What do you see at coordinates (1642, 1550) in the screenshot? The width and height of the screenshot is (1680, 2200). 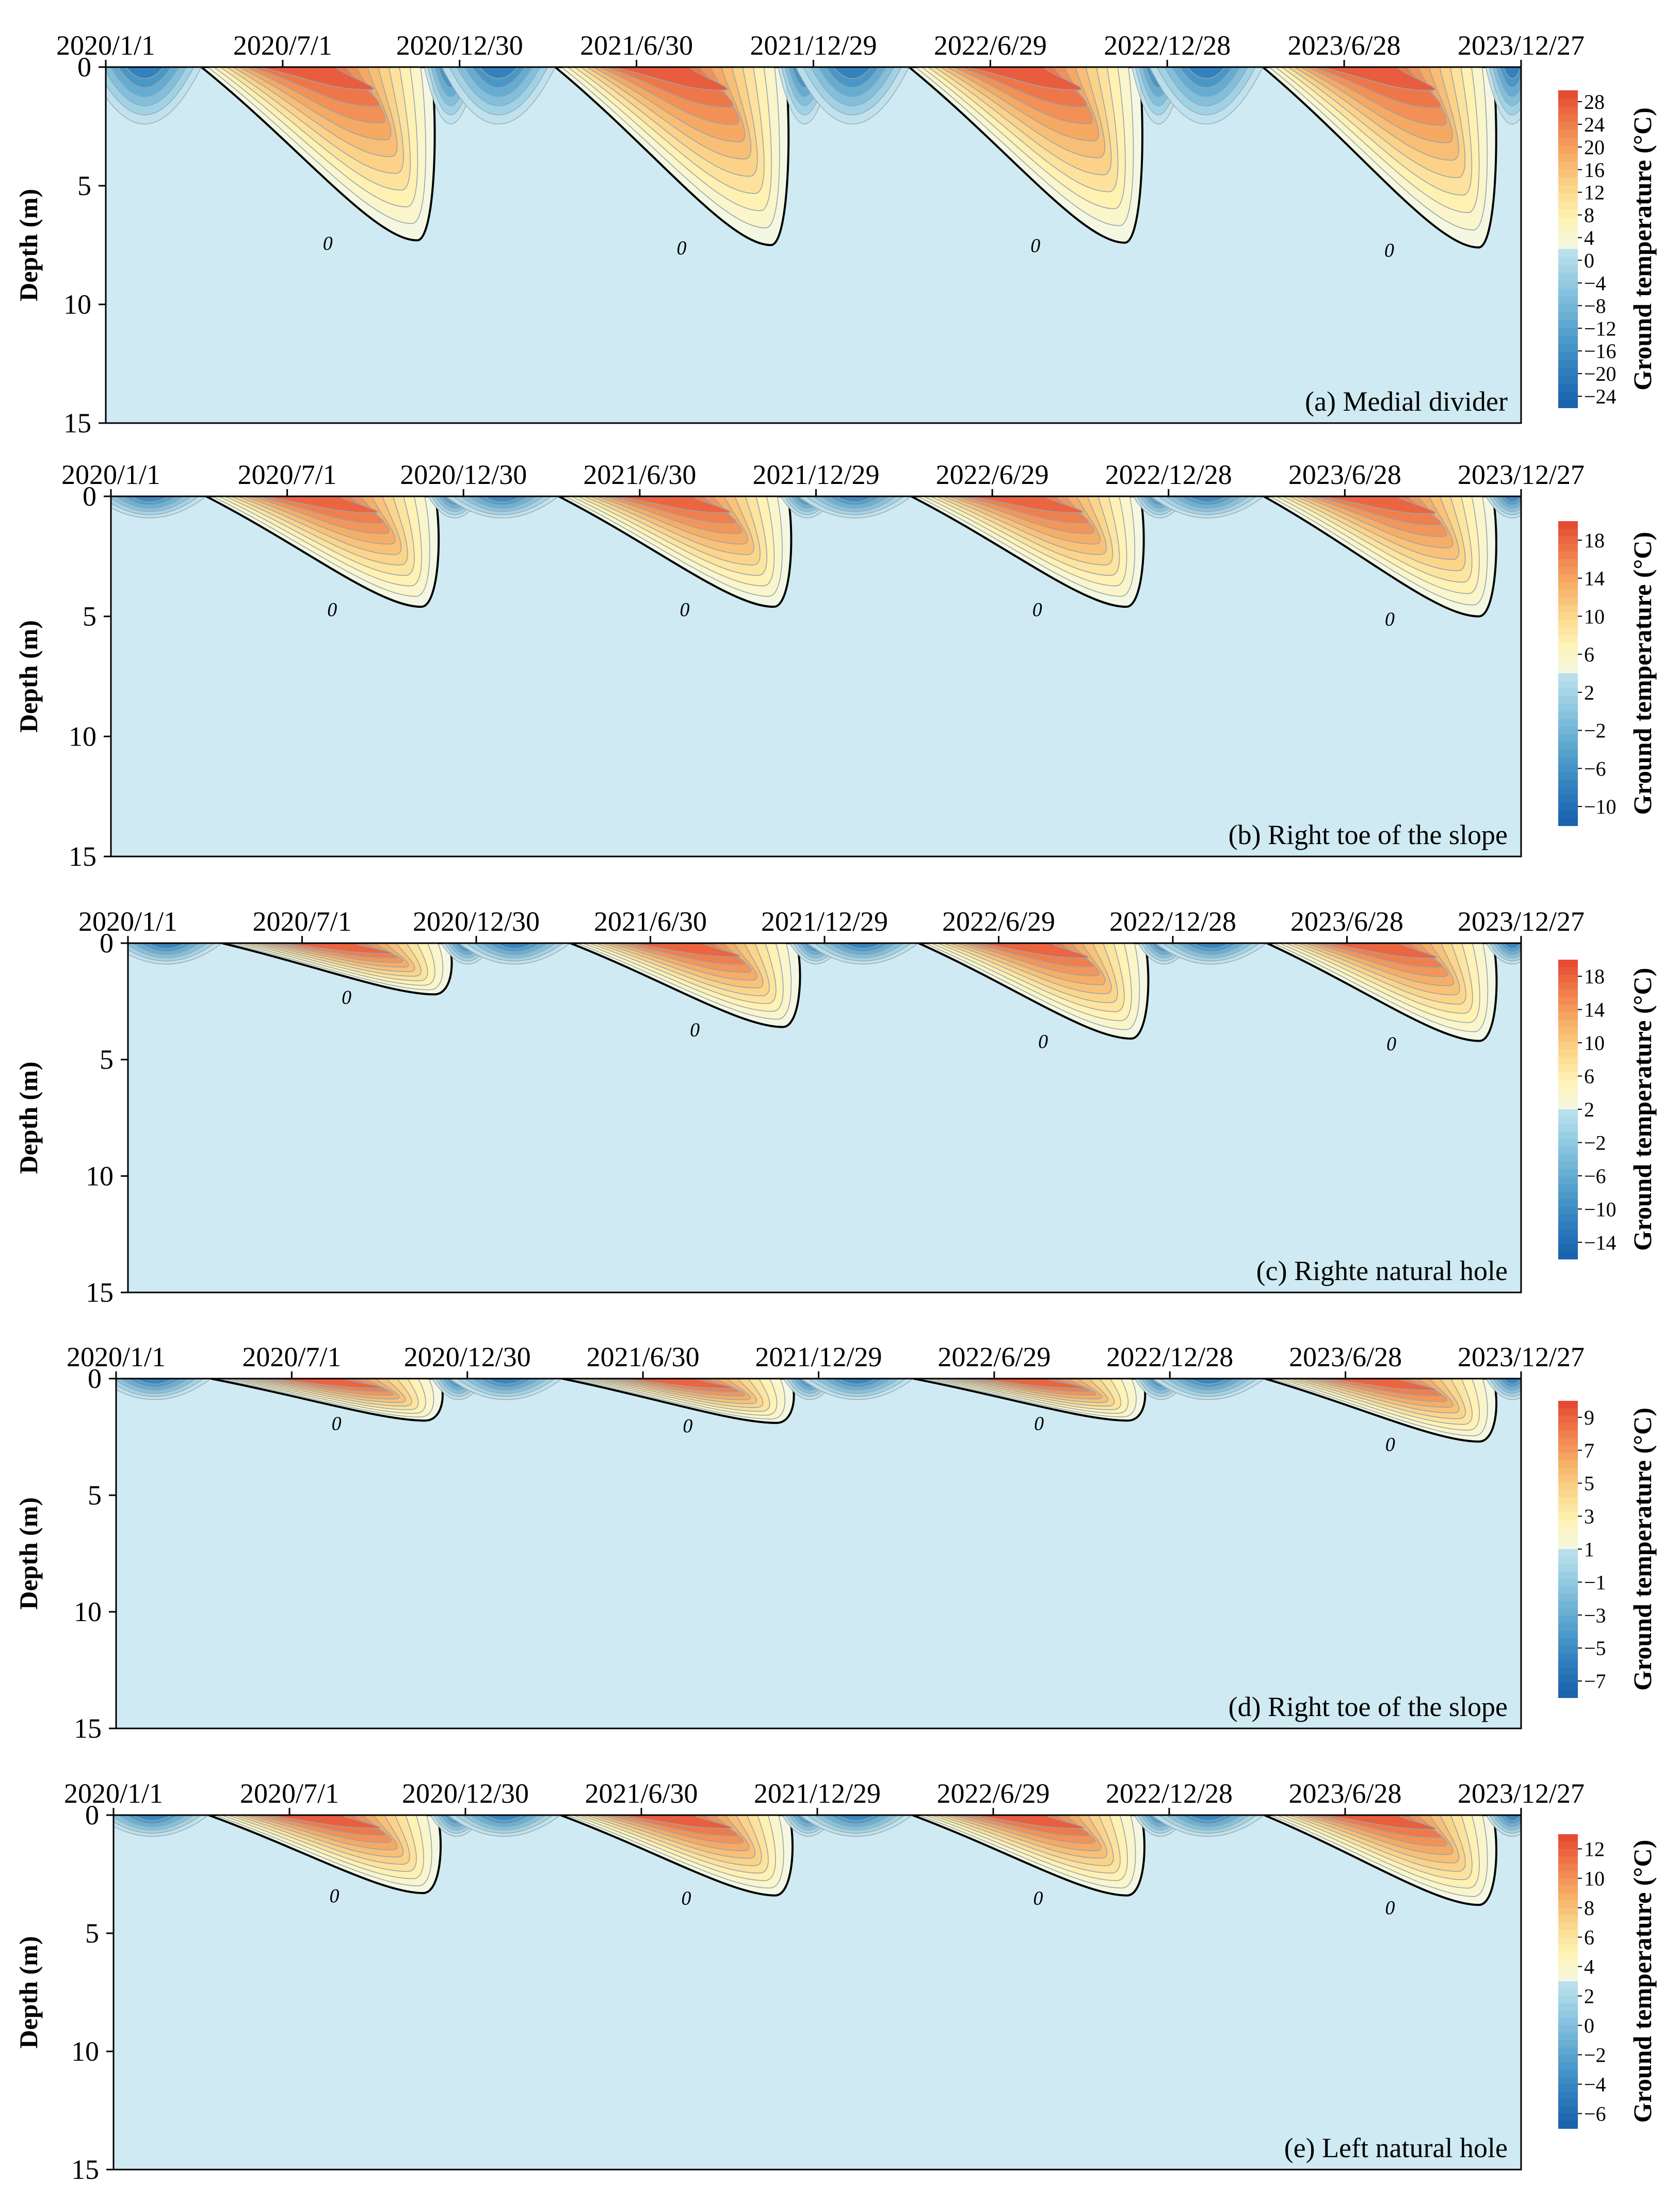 I see `colorbar-label: Ground temperature (°C)` at bounding box center [1642, 1550].